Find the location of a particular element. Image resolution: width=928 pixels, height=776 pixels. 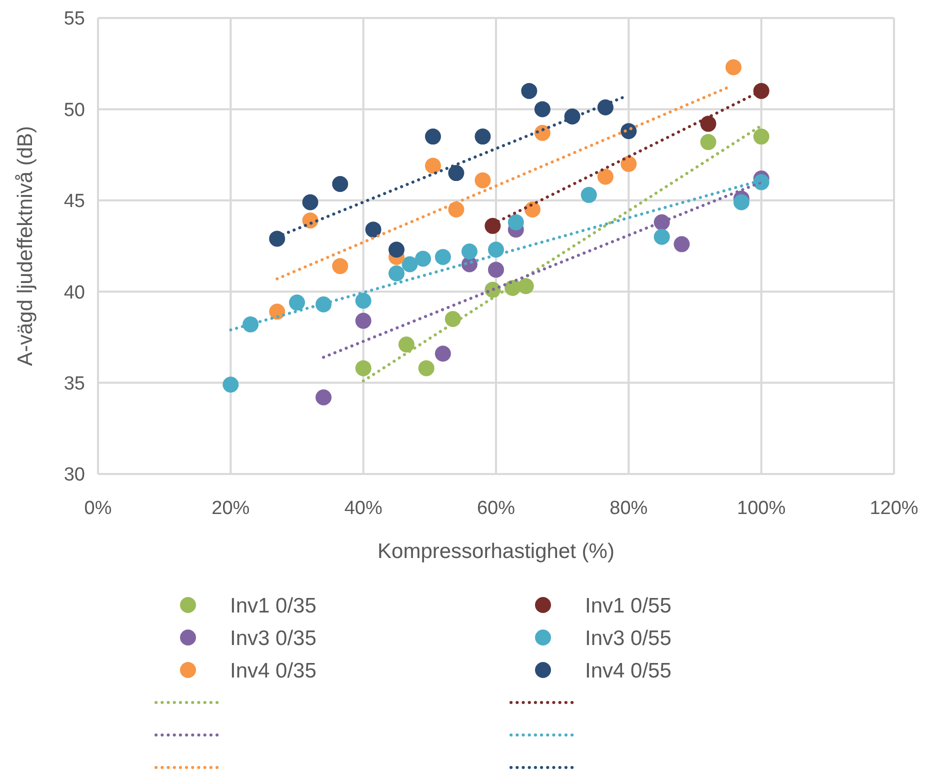

x-tick-label: 120% is located at coordinates (894, 508).